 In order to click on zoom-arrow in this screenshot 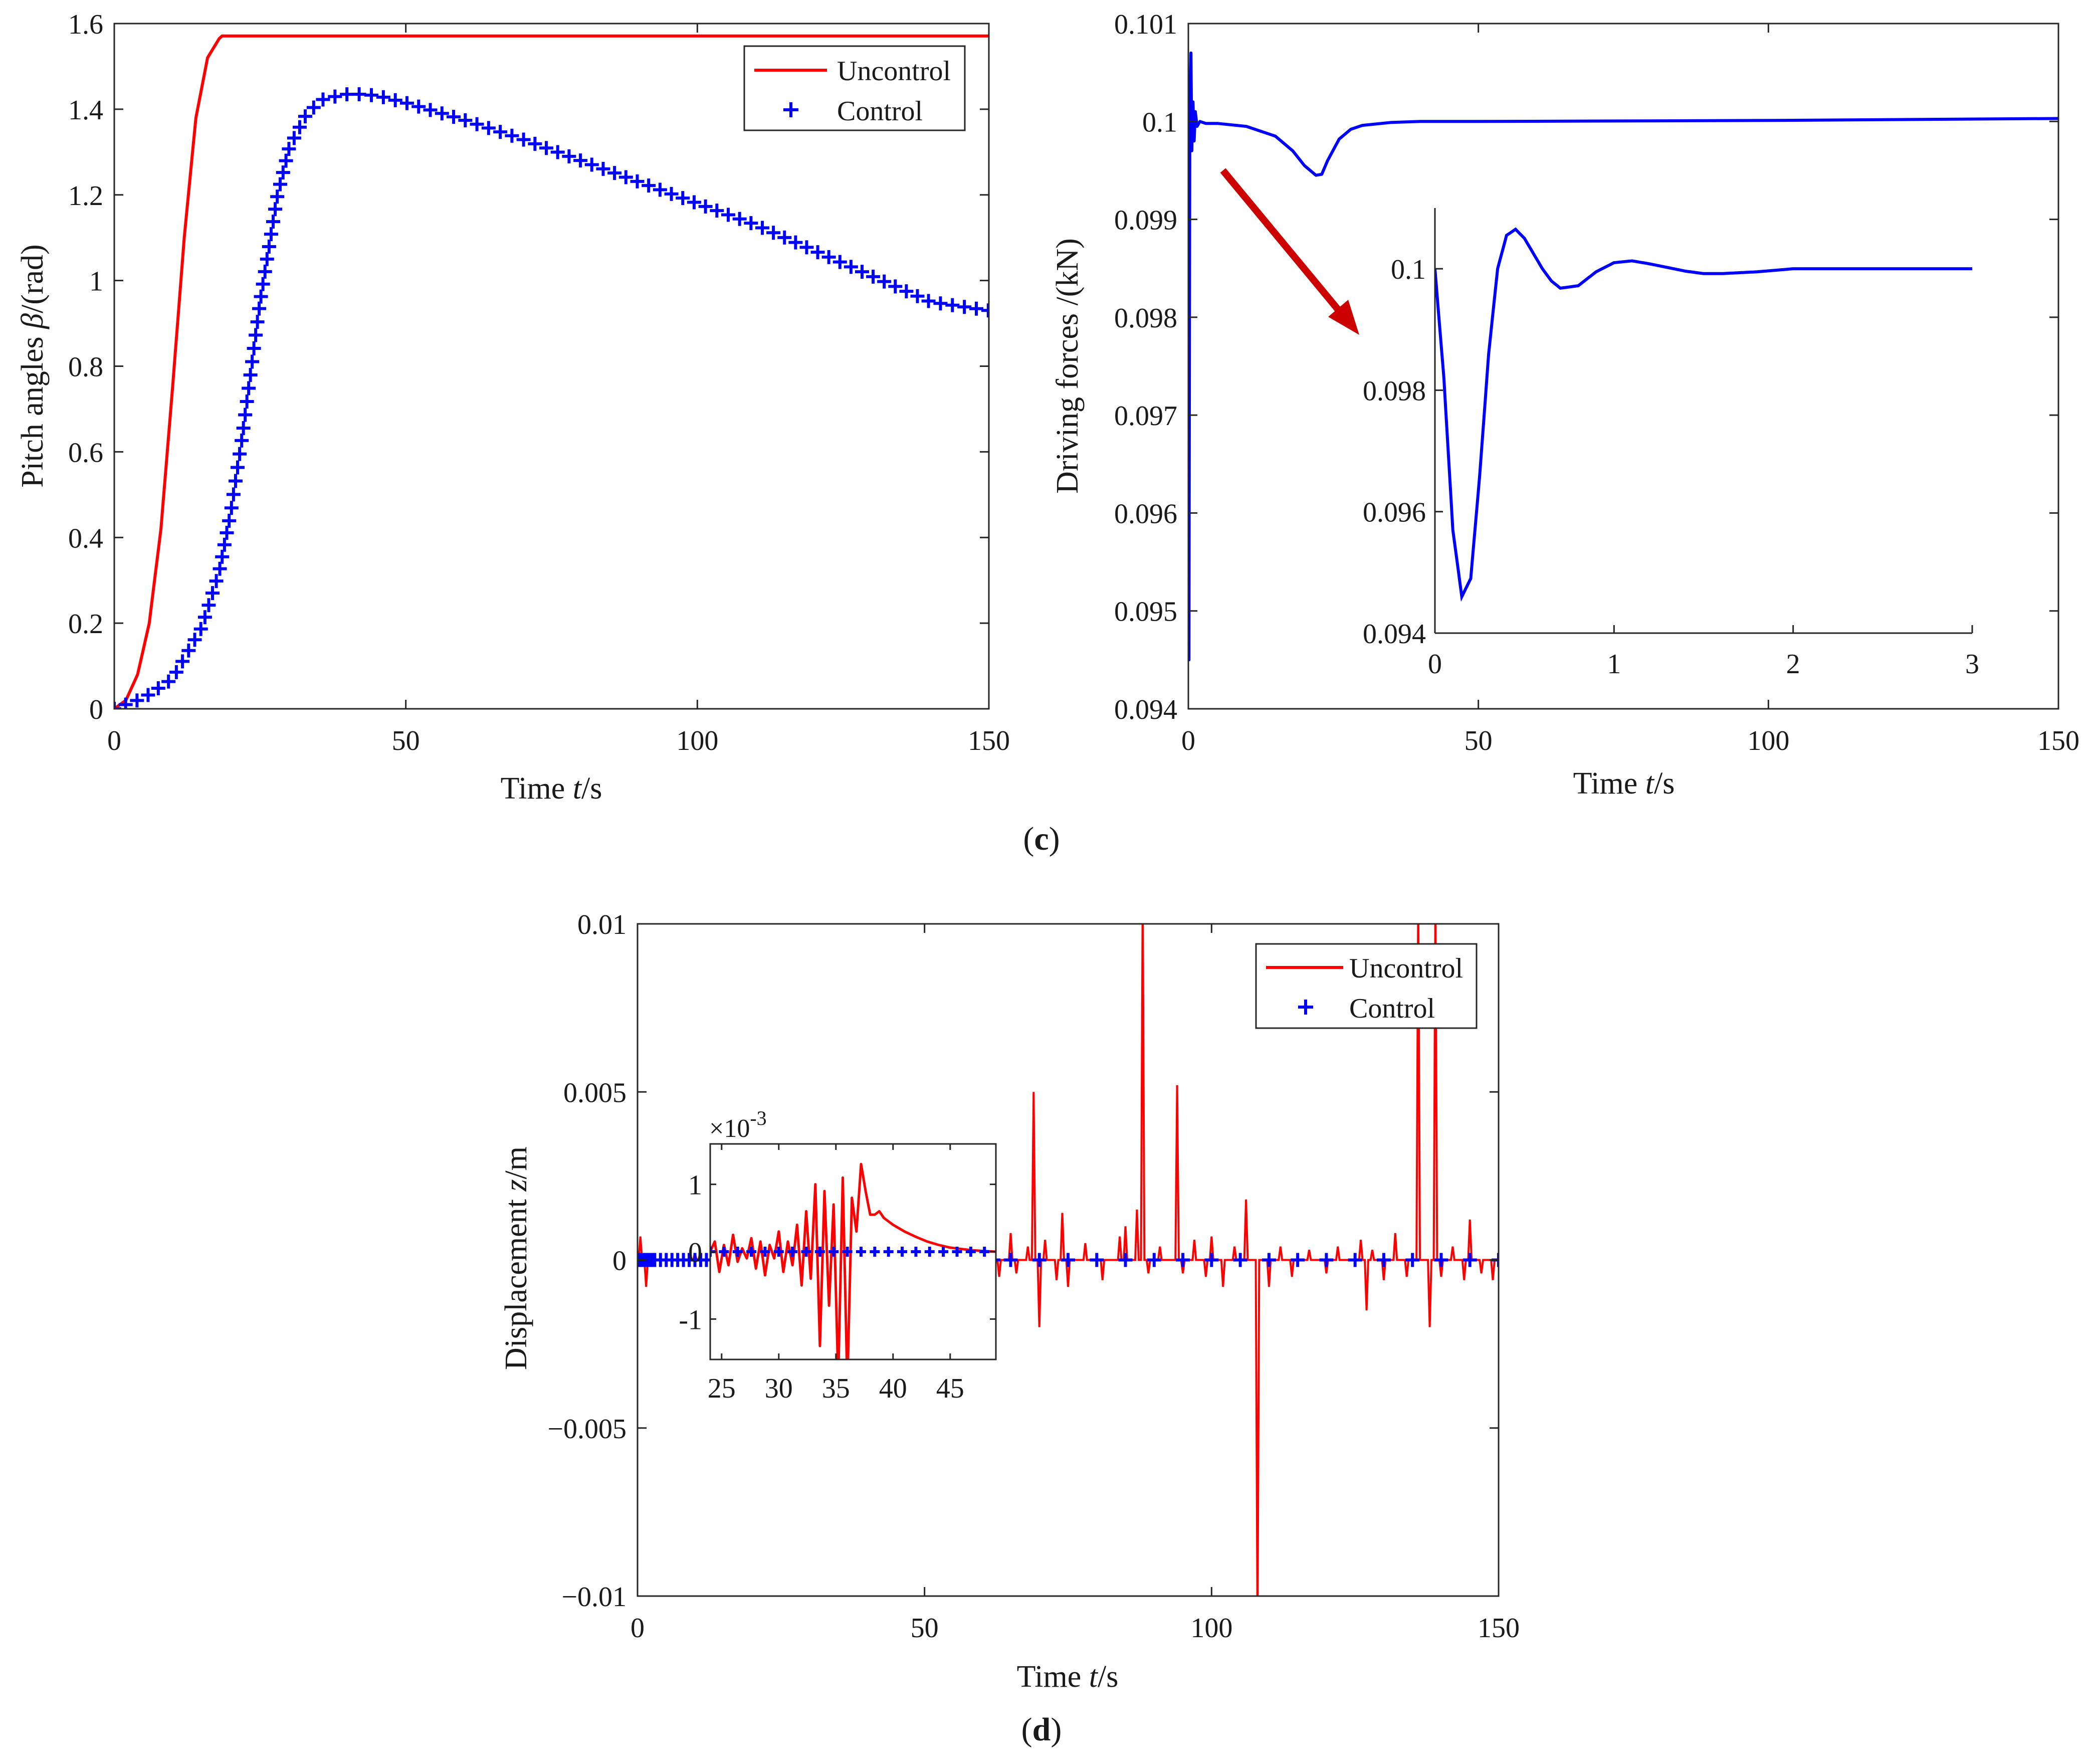, I will do `click(1289, 251)`.